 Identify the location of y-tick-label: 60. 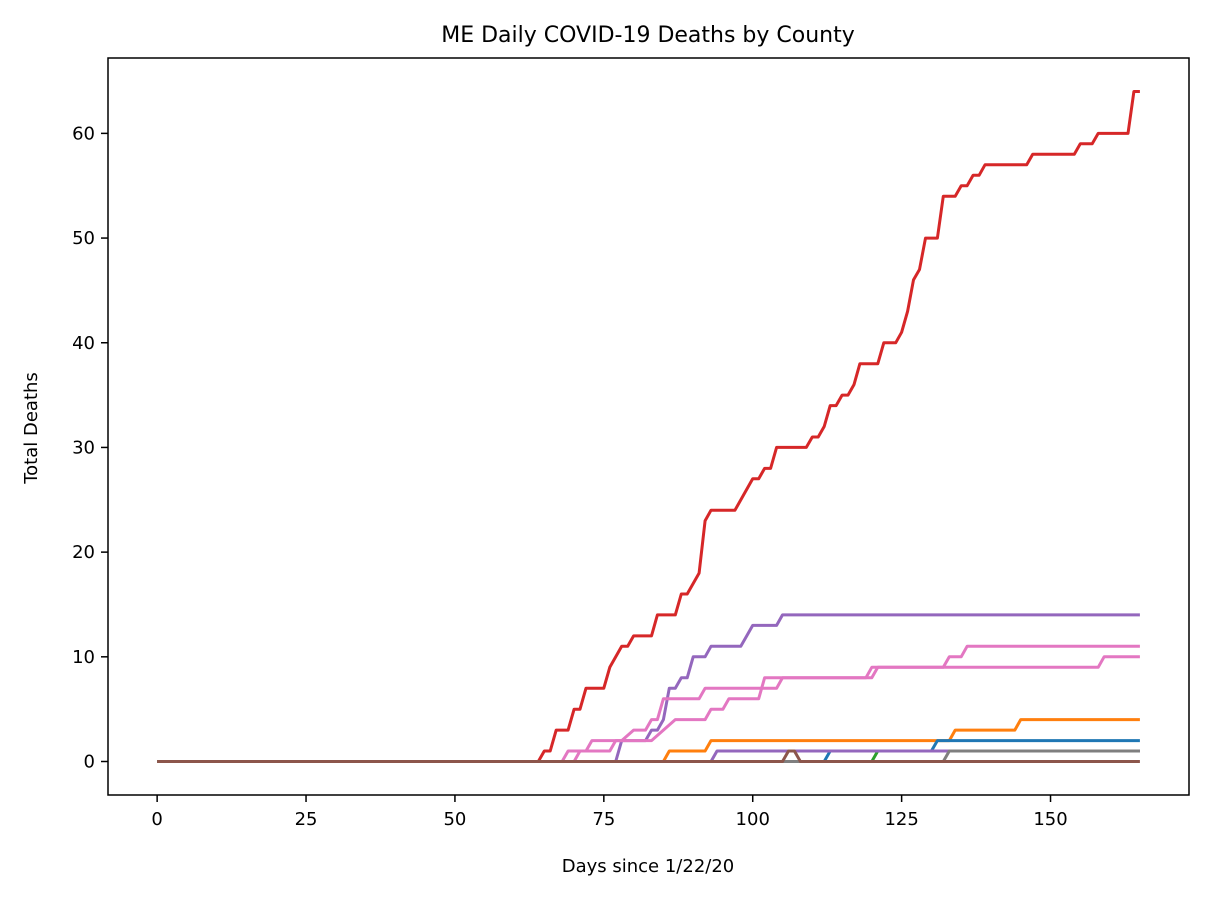
(83, 133).